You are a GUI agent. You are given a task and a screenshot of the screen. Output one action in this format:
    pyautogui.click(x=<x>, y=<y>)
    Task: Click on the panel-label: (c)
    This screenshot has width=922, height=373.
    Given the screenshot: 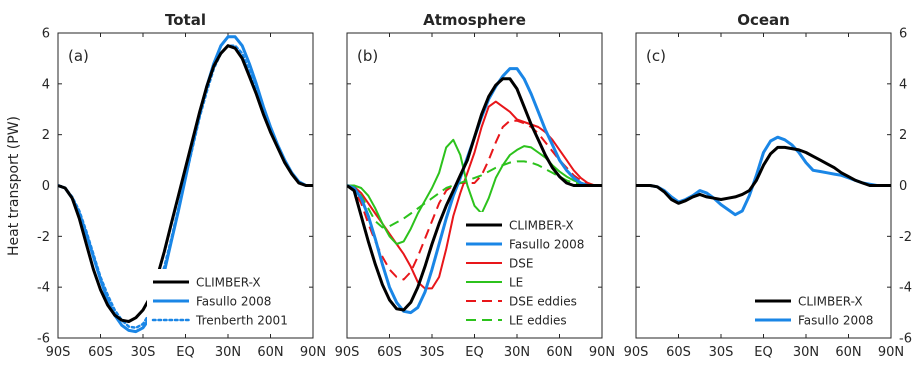 What is the action you would take?
    pyautogui.click(x=656, y=56)
    